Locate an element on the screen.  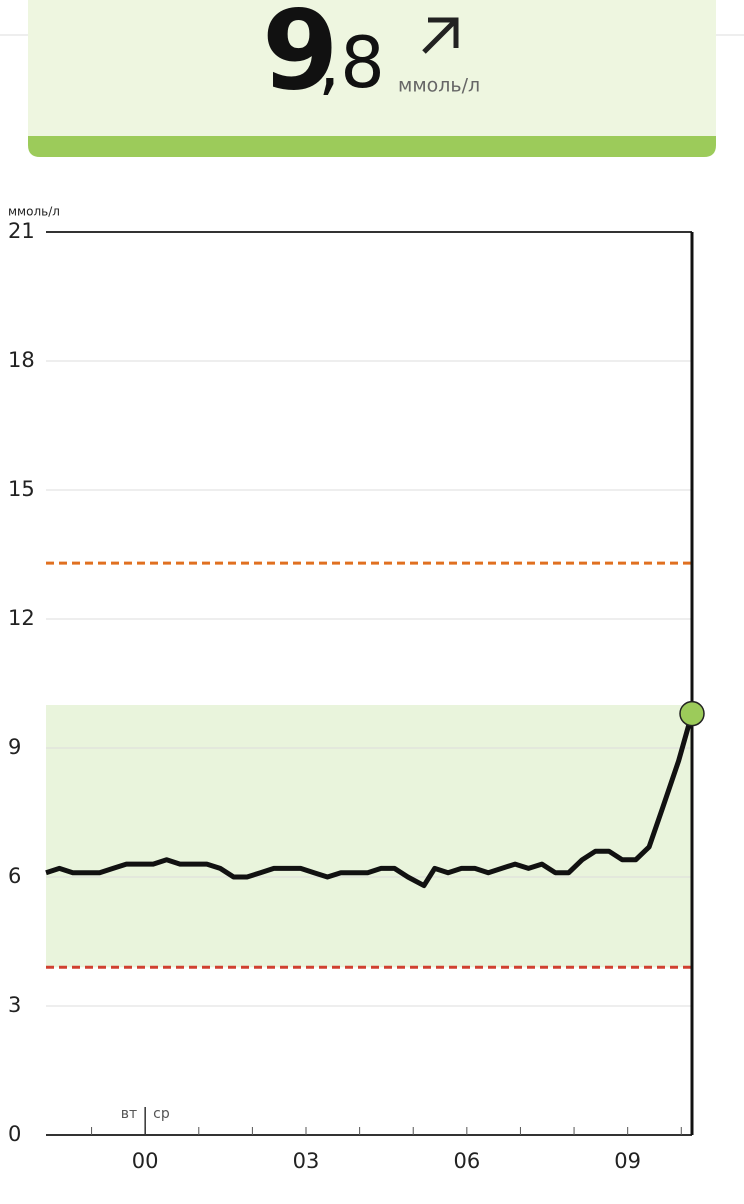
current-point is located at coordinates (692, 713).